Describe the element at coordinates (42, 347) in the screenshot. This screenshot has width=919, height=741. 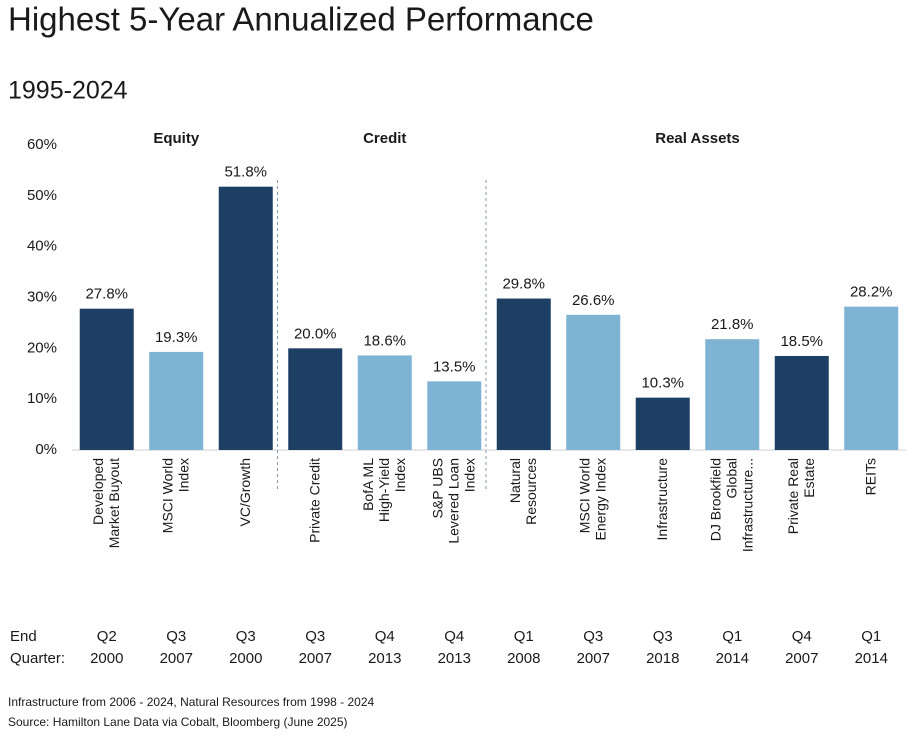
I see `y-tick-label: 20%` at that location.